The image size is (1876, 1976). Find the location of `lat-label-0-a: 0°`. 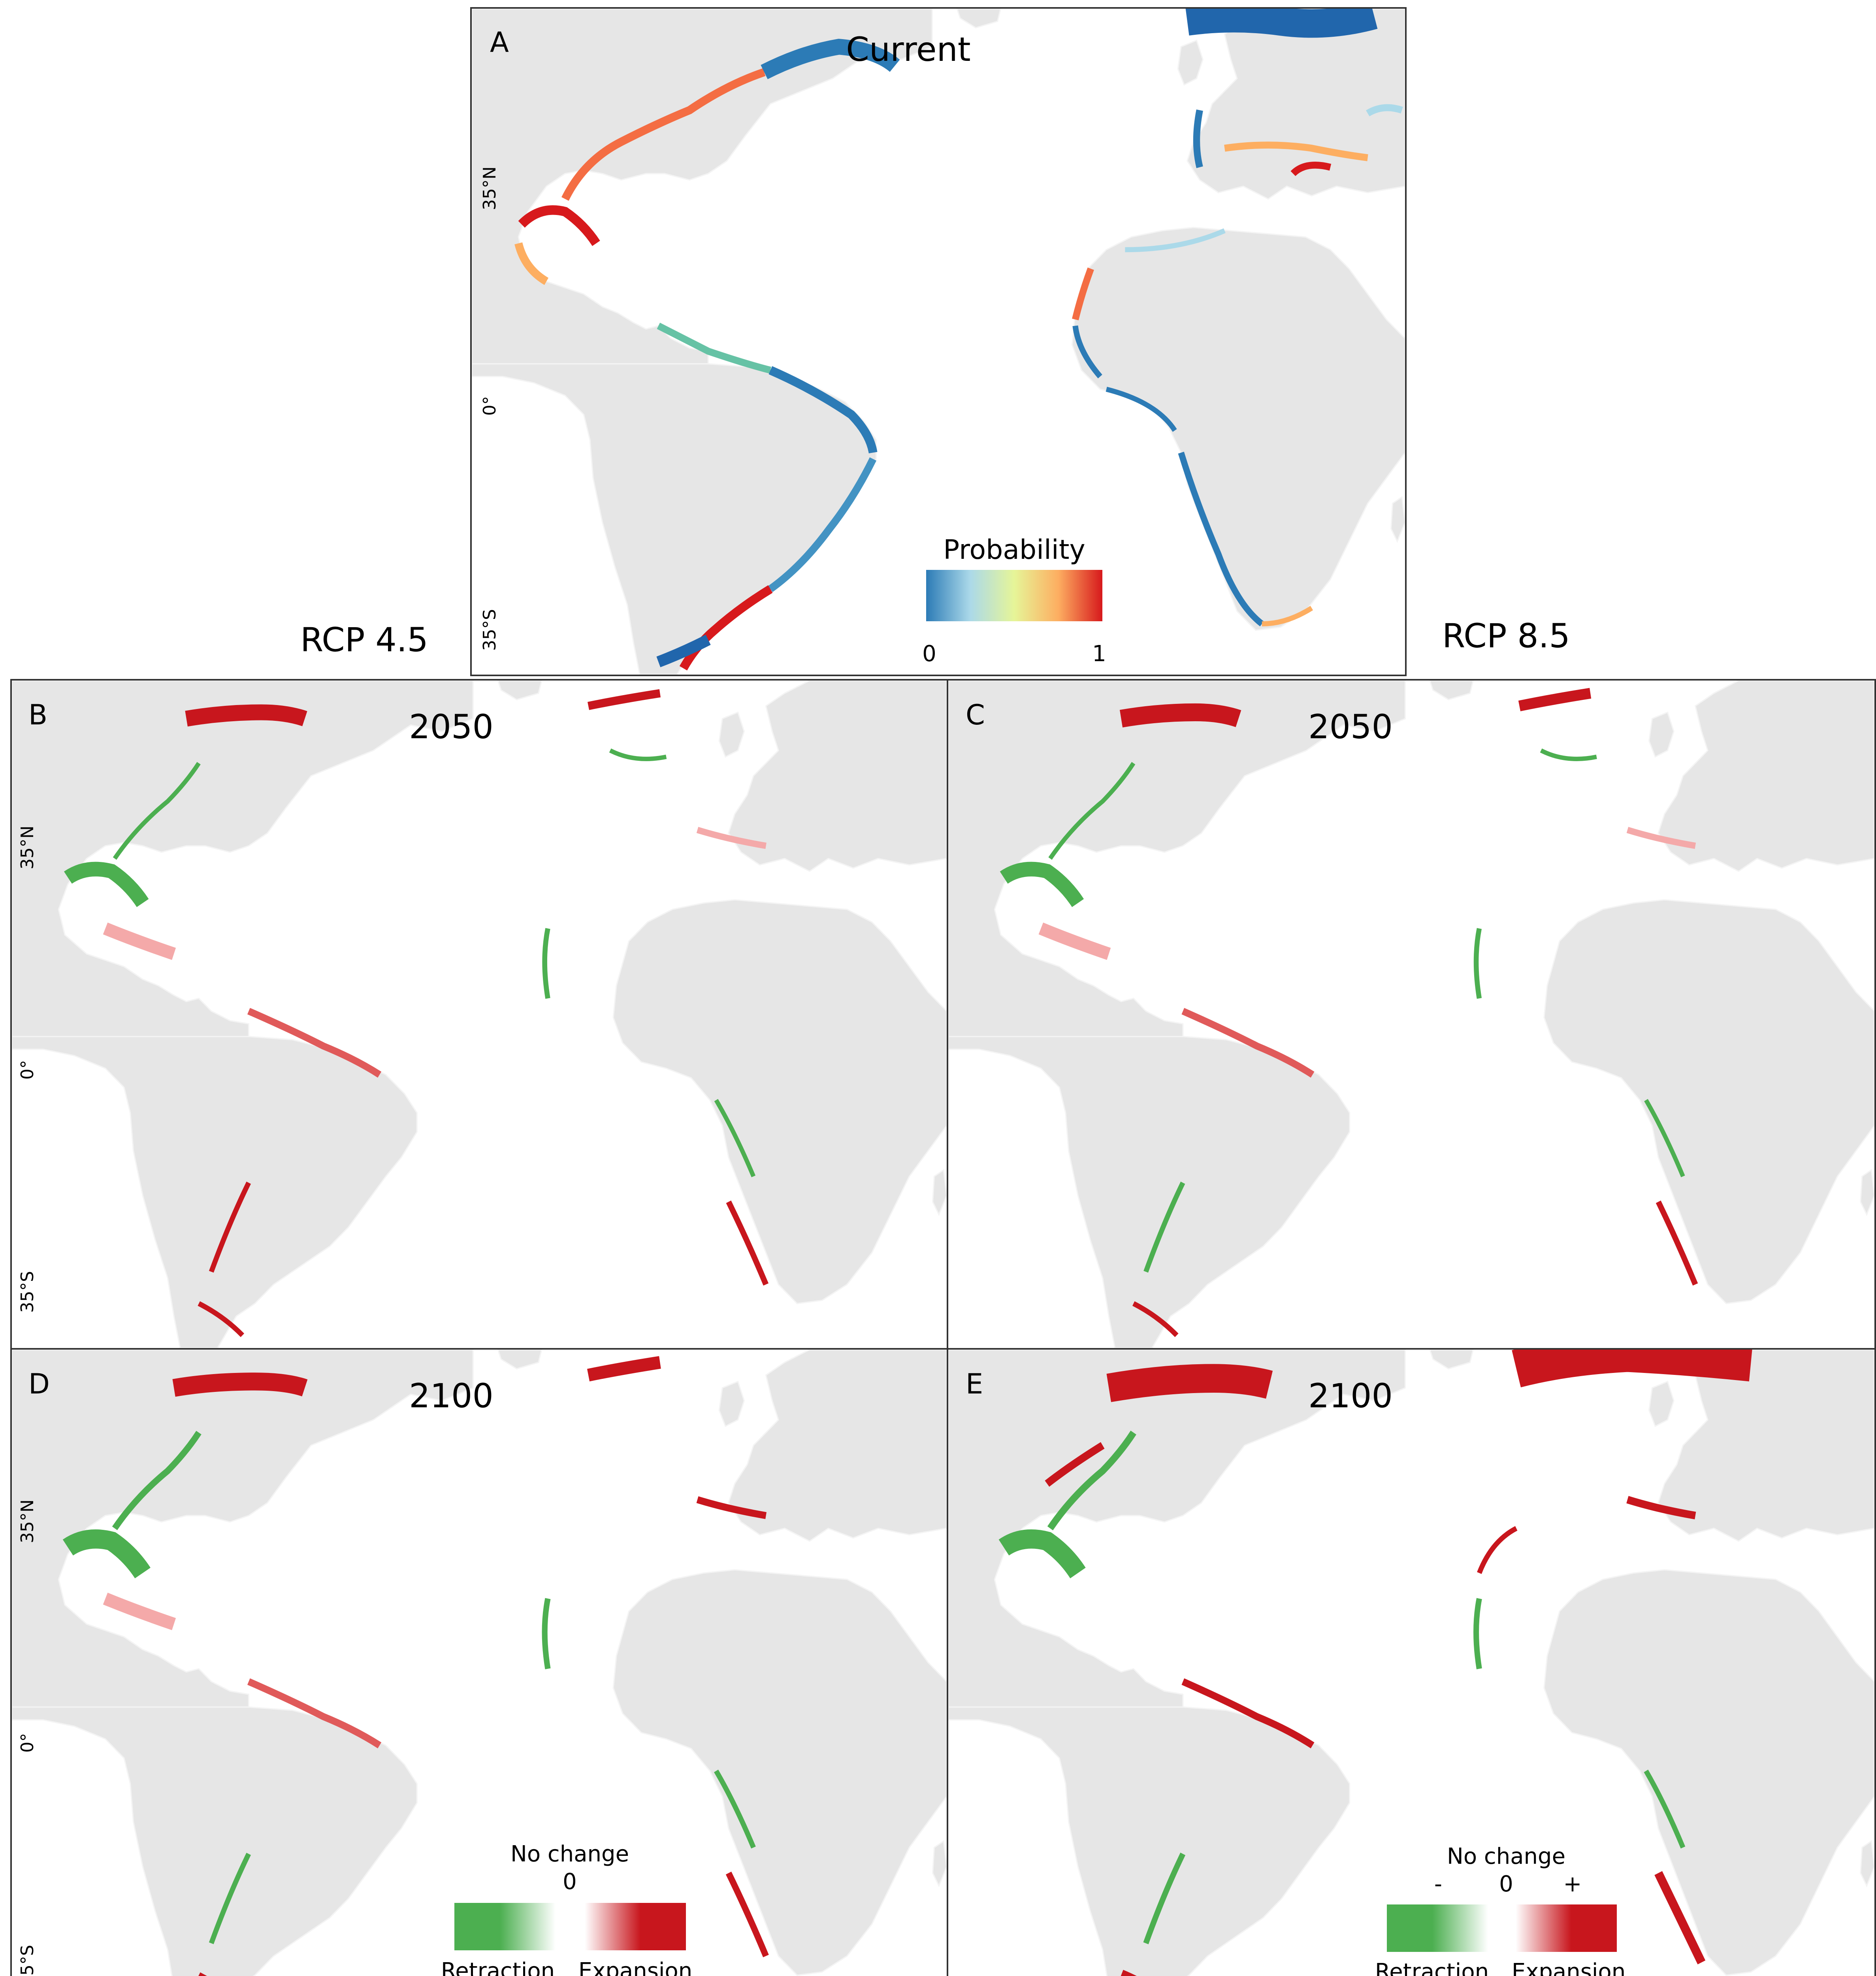

lat-label-0-a: 0° is located at coordinates (490, 406).